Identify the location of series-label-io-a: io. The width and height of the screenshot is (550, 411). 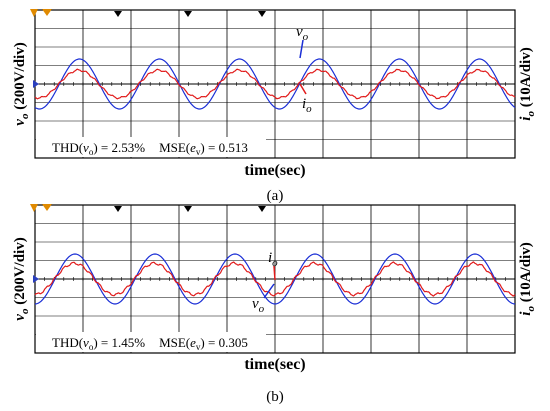
(307, 105).